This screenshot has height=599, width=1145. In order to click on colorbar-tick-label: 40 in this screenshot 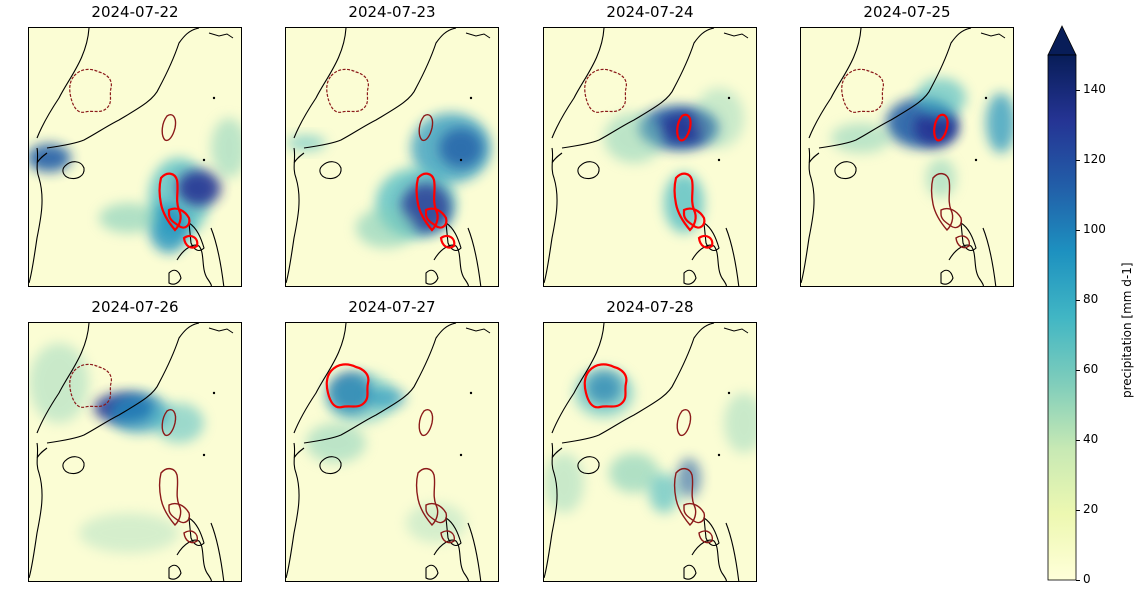, I will do `click(1091, 439)`.